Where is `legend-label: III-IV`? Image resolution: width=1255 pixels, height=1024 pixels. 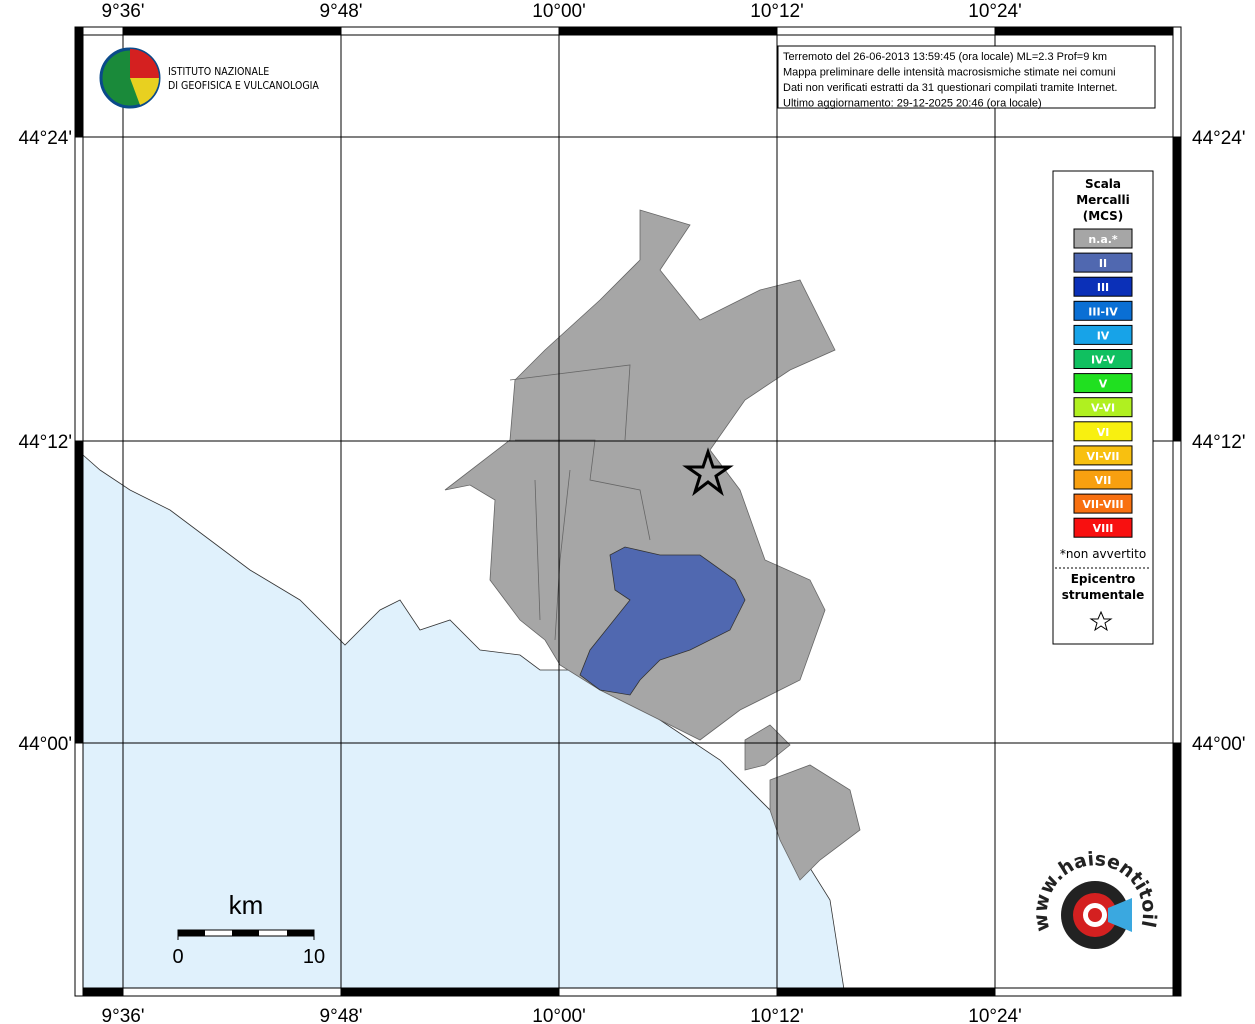
legend-label: III-IV is located at coordinates (1103, 311).